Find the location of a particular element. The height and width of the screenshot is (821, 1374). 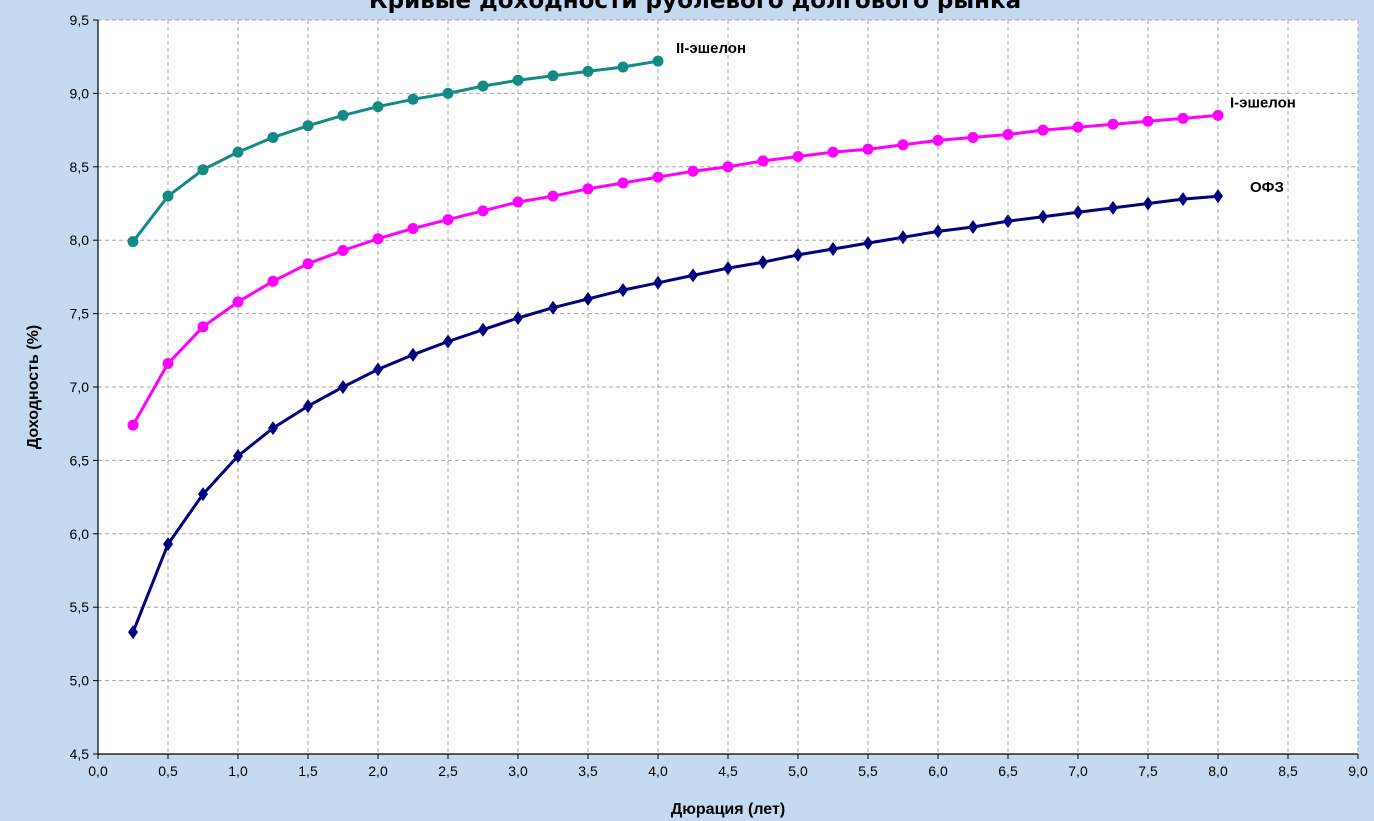

y-tick-label: 5,5 is located at coordinates (80, 607).